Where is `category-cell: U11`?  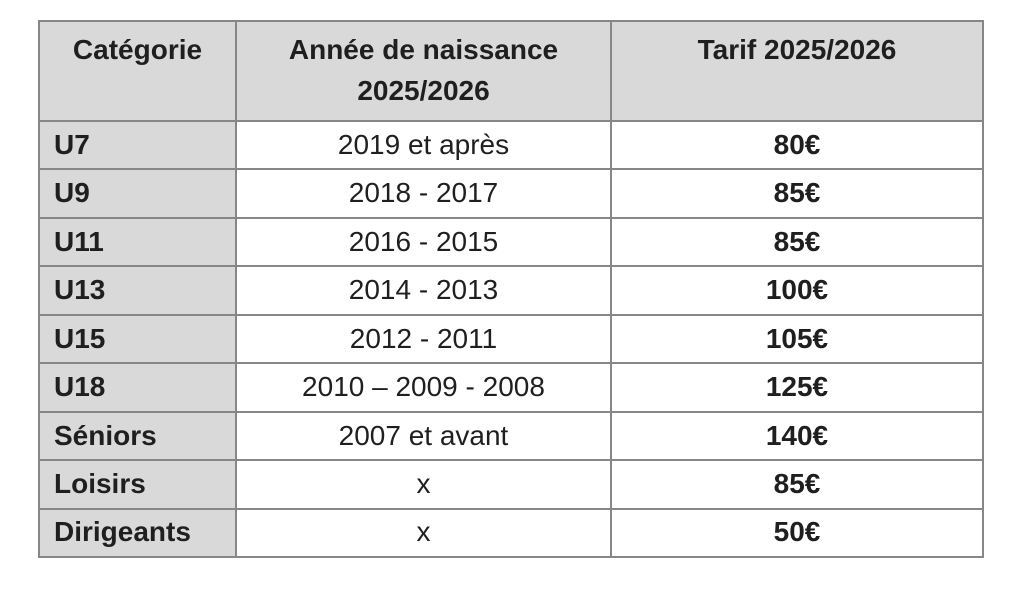
category-cell: U11 is located at coordinates (137, 242).